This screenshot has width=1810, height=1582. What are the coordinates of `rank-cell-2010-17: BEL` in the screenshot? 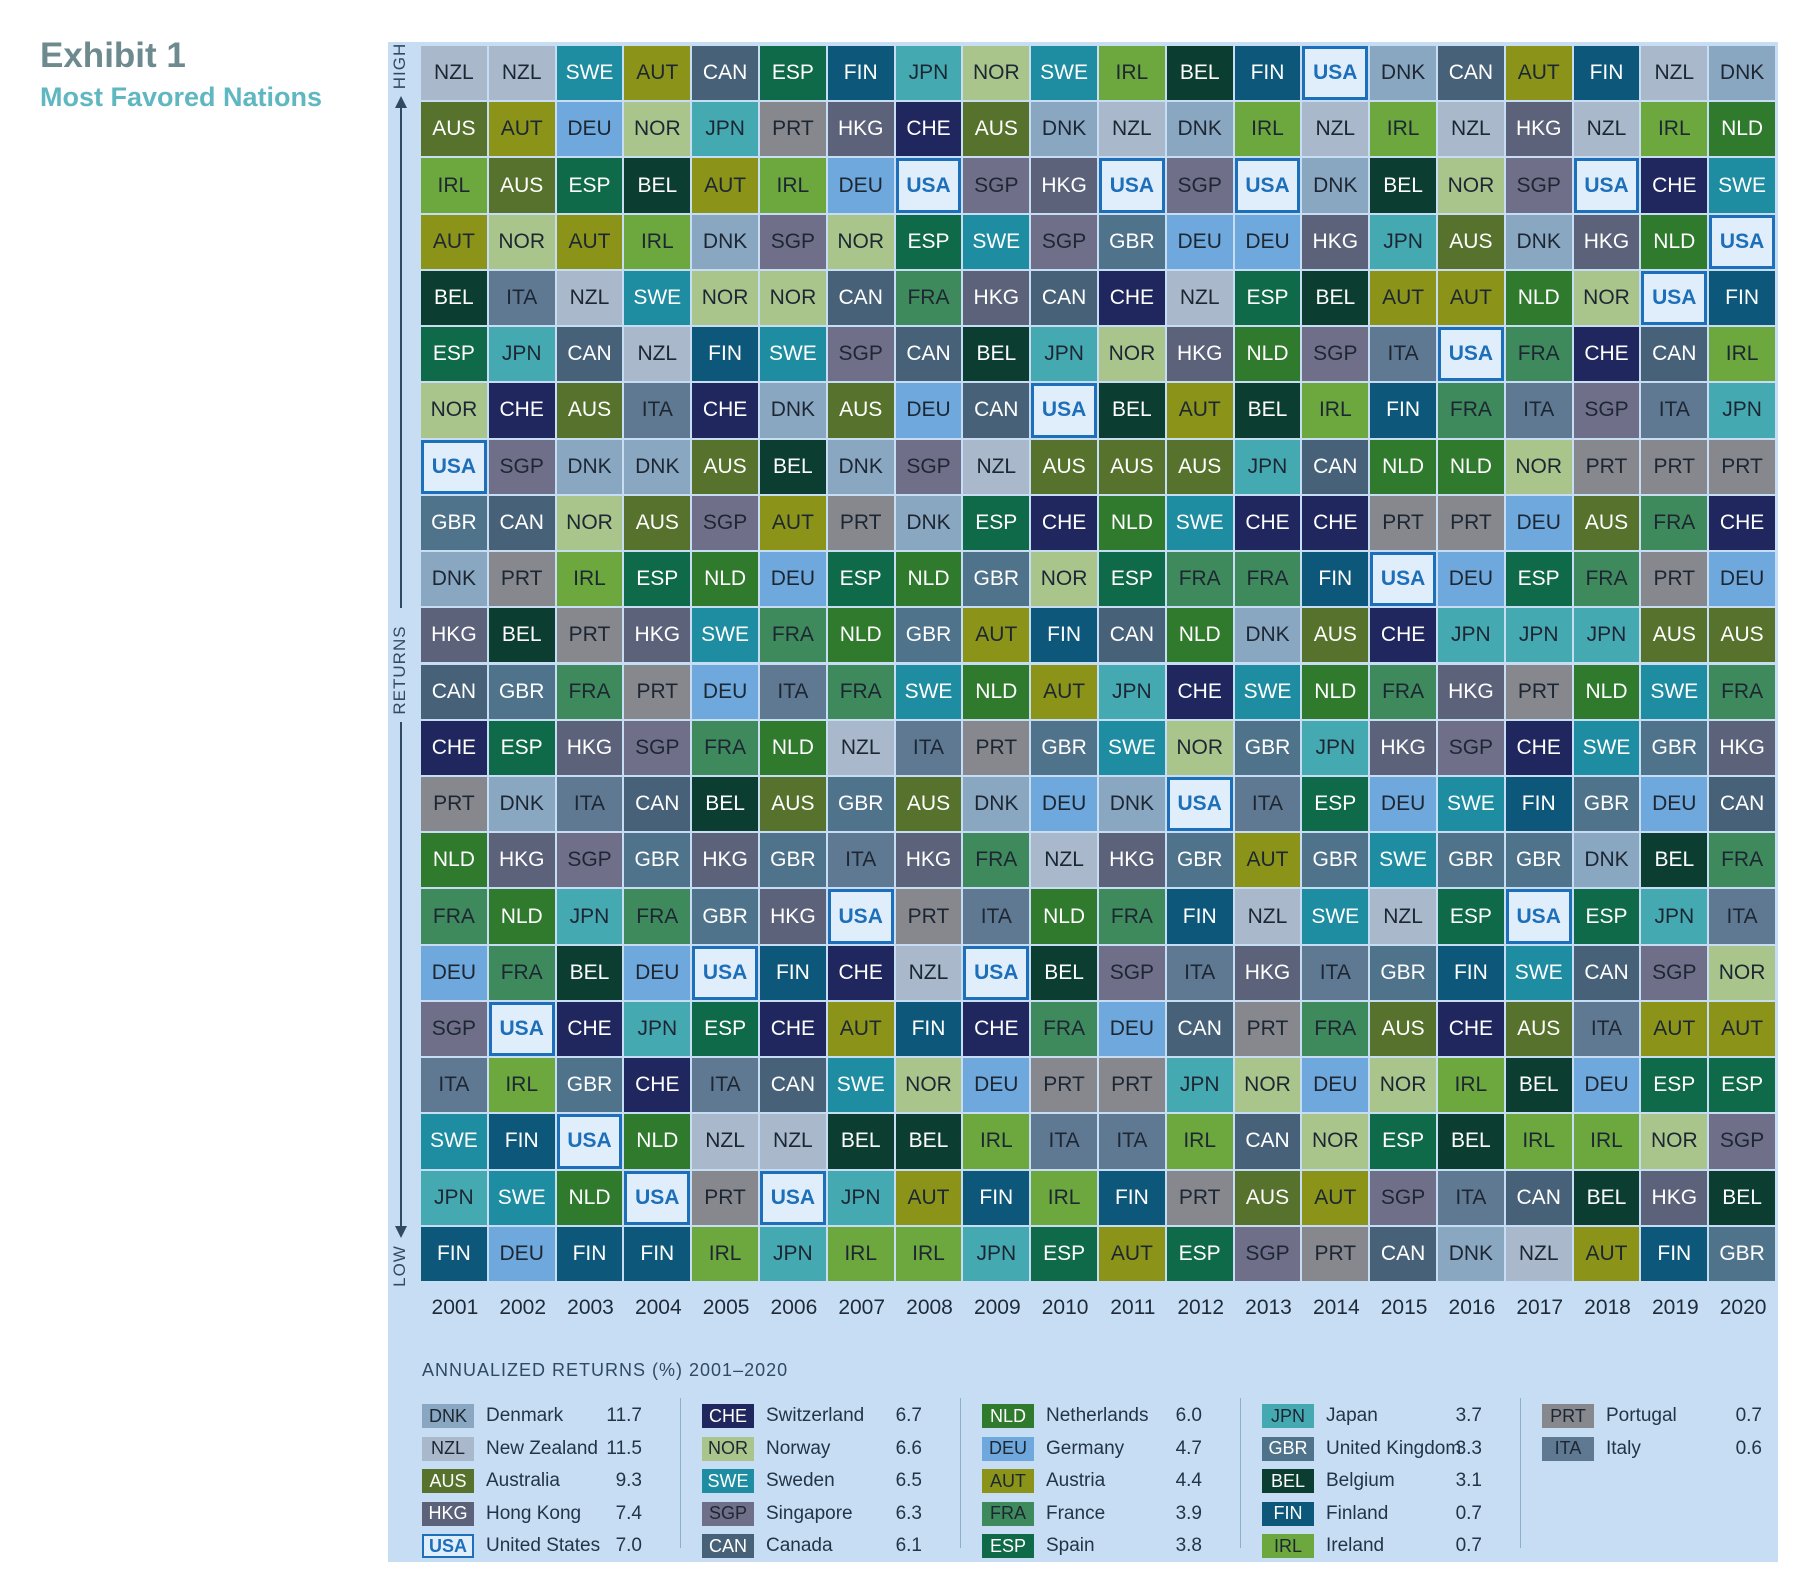 It's located at (1065, 973).